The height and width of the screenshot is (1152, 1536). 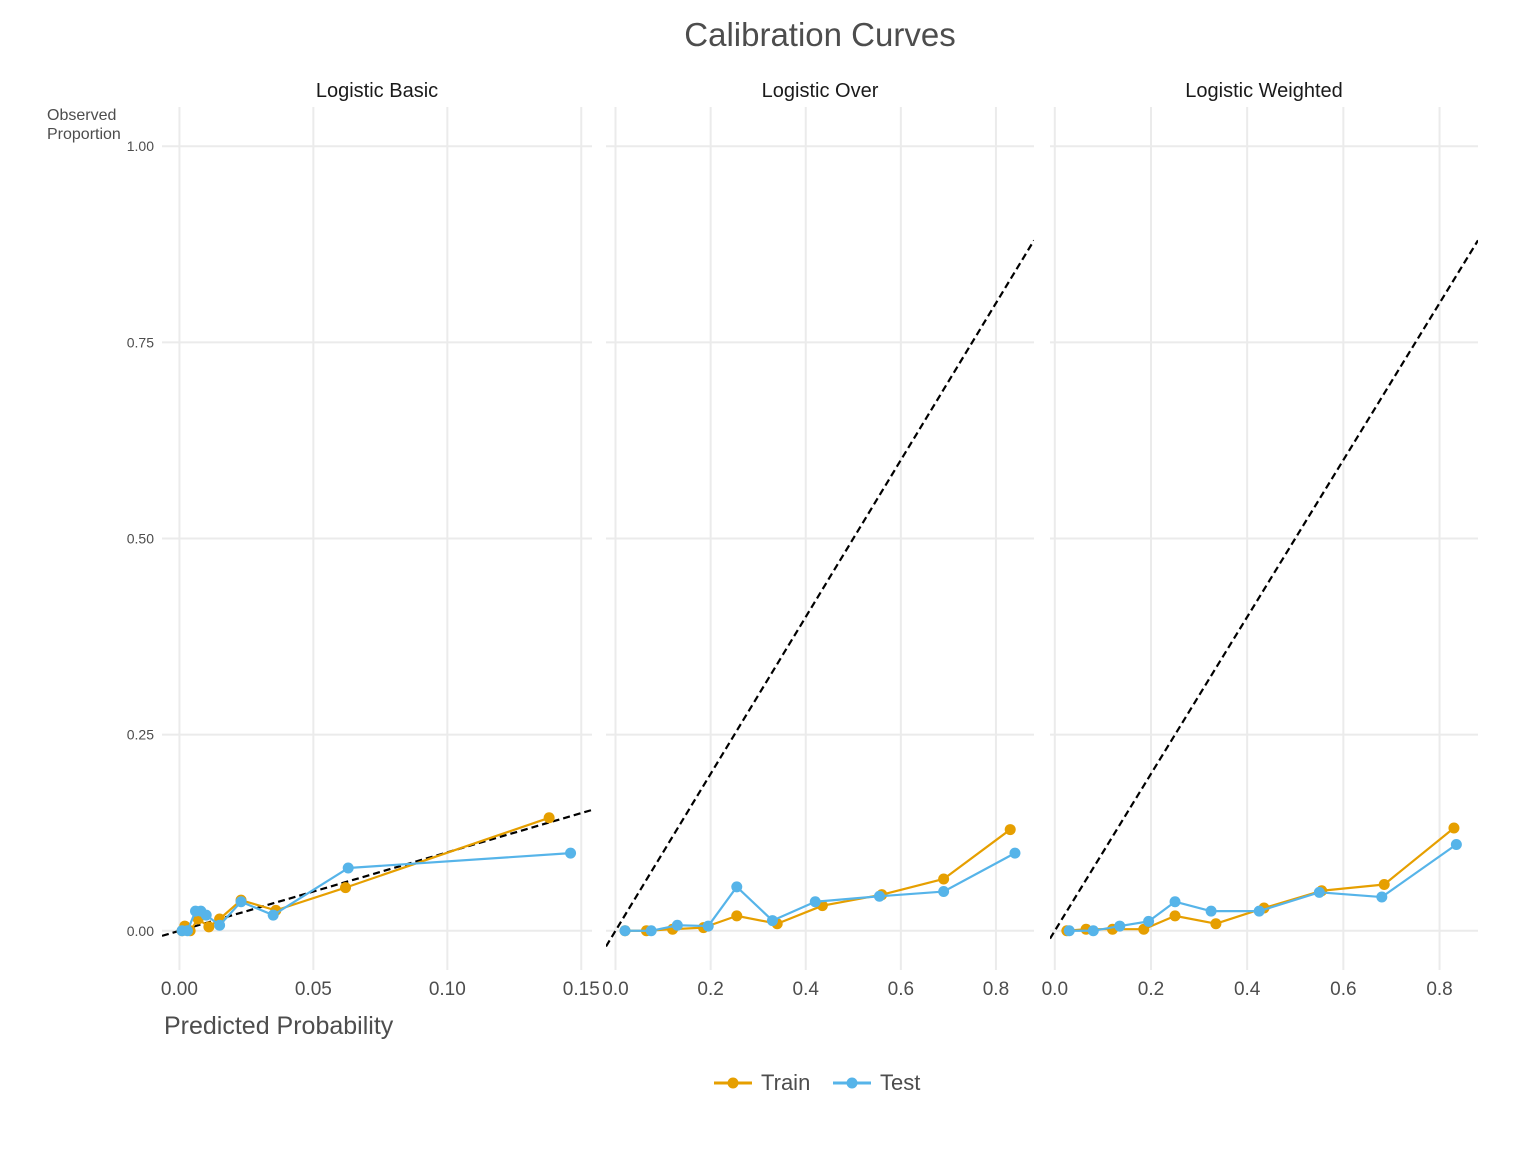 What do you see at coordinates (81, 115) in the screenshot?
I see `y-axis-title-line-1: Observed` at bounding box center [81, 115].